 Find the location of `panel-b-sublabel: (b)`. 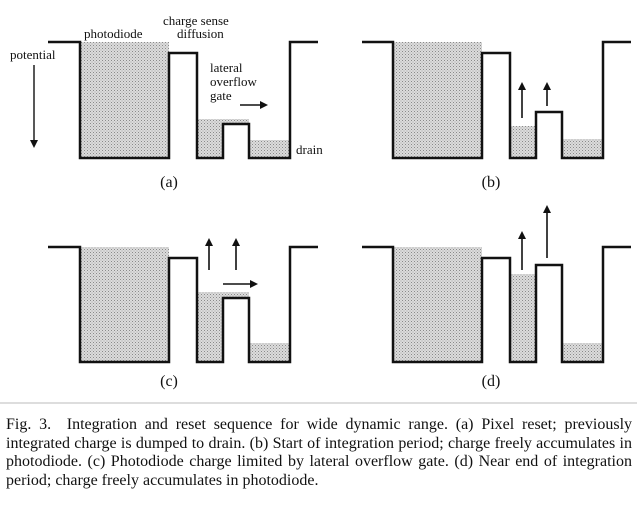

panel-b-sublabel: (b) is located at coordinates (491, 182).